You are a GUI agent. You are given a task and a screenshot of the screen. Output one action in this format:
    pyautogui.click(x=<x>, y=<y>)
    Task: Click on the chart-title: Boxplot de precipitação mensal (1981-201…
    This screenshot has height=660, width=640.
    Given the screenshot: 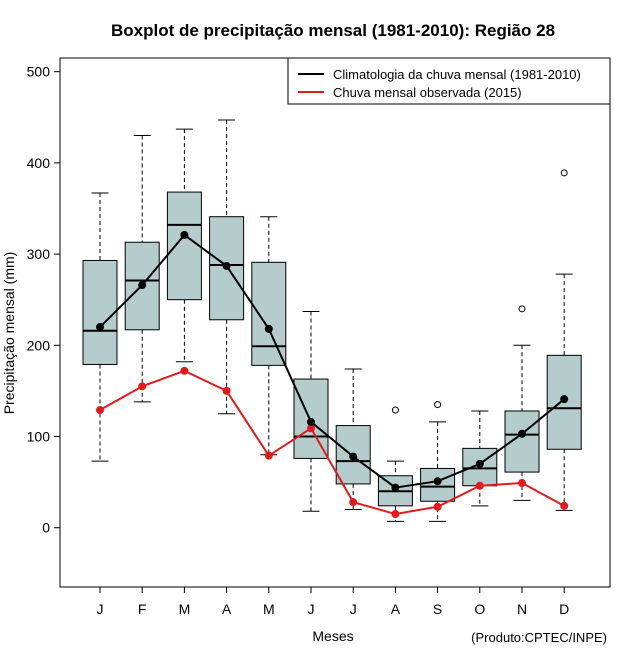 What is the action you would take?
    pyautogui.click(x=333, y=30)
    